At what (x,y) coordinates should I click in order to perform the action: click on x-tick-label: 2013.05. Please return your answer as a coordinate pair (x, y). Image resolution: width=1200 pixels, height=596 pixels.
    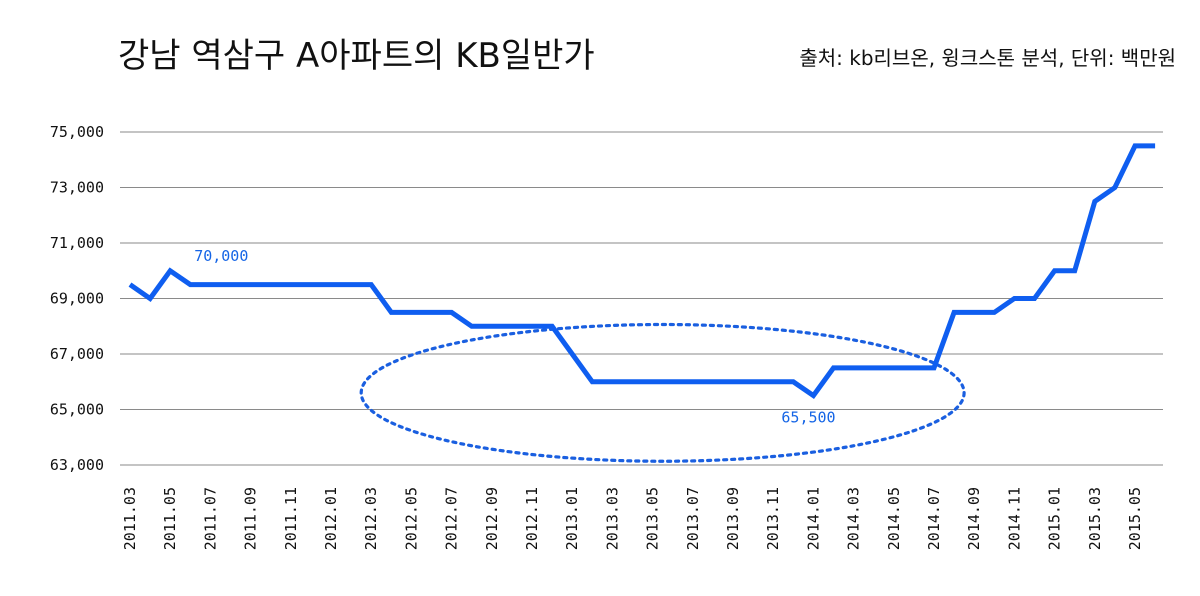
    Looking at the image, I should click on (653, 518).